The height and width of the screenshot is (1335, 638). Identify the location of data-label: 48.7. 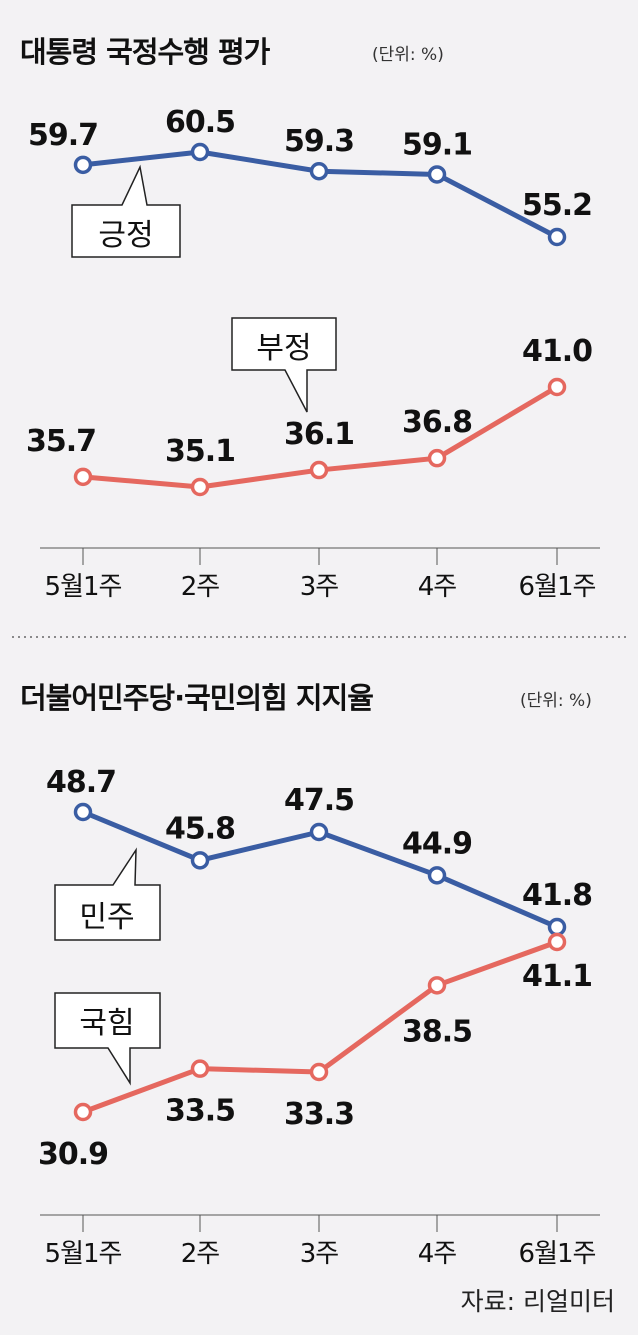
(81, 782).